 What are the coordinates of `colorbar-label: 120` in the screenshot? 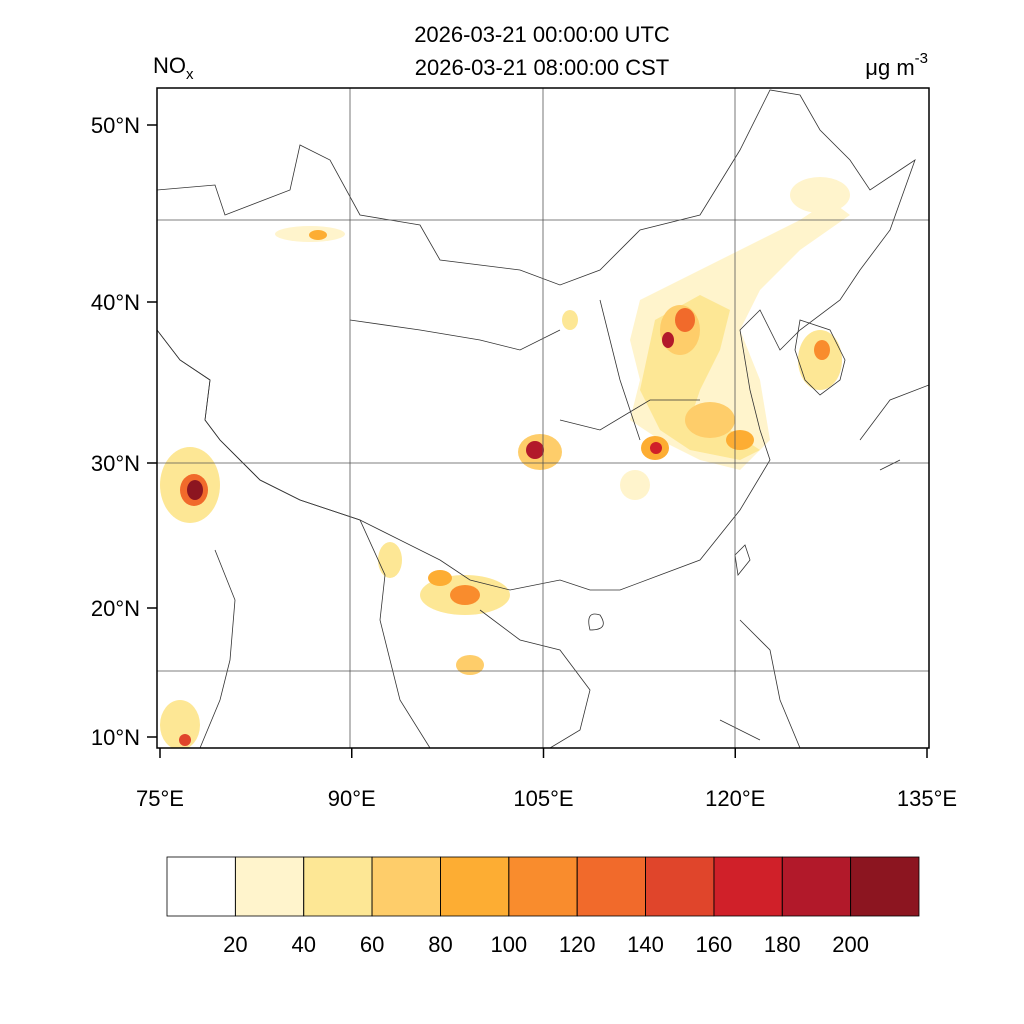 It's located at (577, 944).